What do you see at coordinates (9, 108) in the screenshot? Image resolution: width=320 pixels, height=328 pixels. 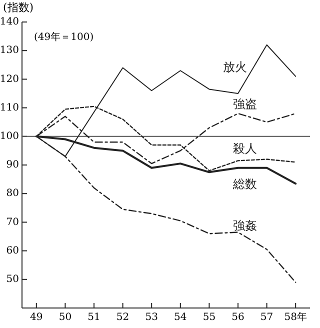 I see `y-tick-label: 110` at bounding box center [9, 108].